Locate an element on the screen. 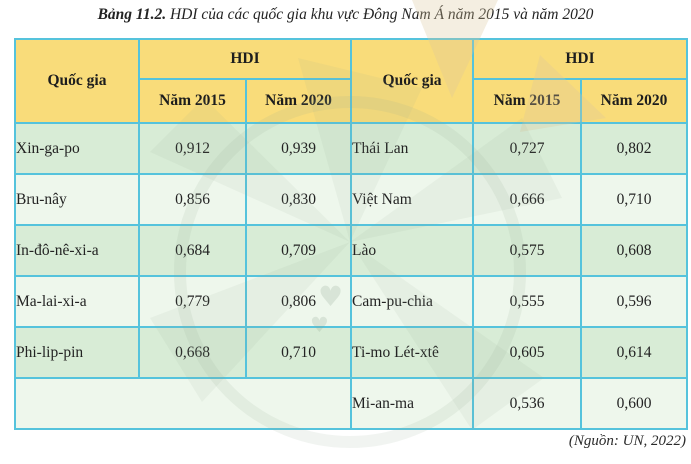 This screenshot has width=691, height=464. hdi-2015-cell: 0,912 is located at coordinates (192, 148).